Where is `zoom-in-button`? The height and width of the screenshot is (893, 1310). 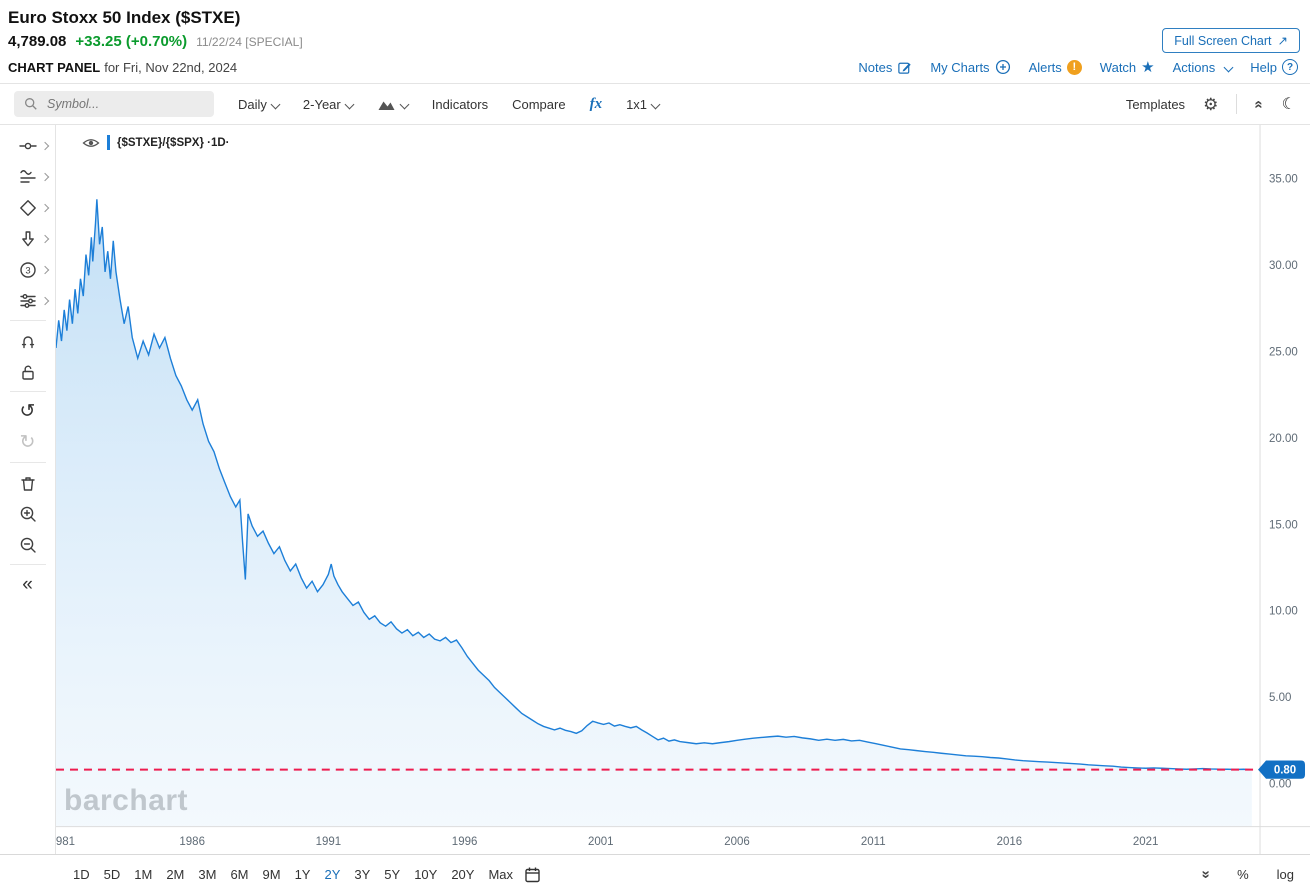
zoom-in-button is located at coordinates (28, 513).